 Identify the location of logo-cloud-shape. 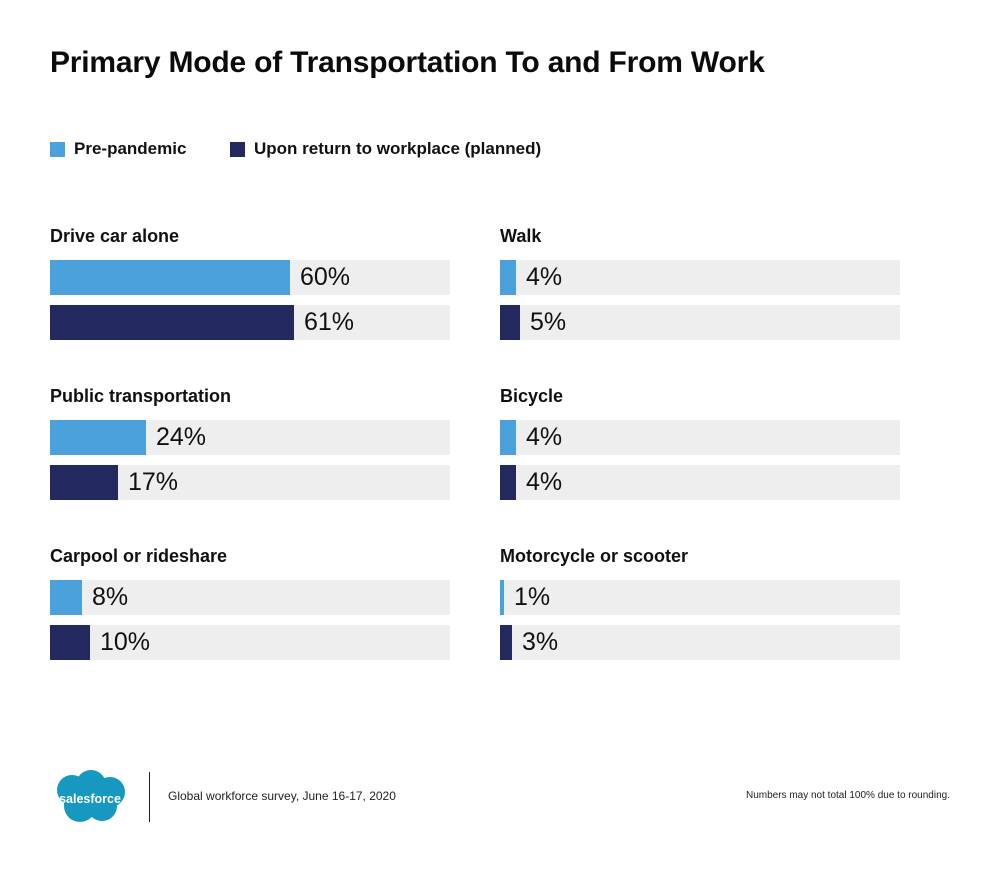
(91, 796).